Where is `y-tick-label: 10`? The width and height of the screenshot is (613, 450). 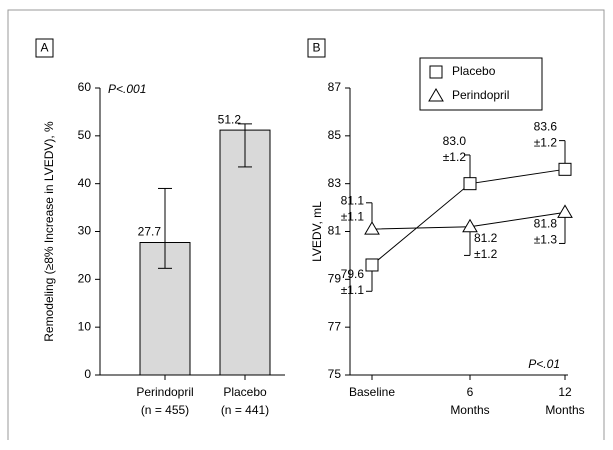
y-tick-label: 10 is located at coordinates (85, 326).